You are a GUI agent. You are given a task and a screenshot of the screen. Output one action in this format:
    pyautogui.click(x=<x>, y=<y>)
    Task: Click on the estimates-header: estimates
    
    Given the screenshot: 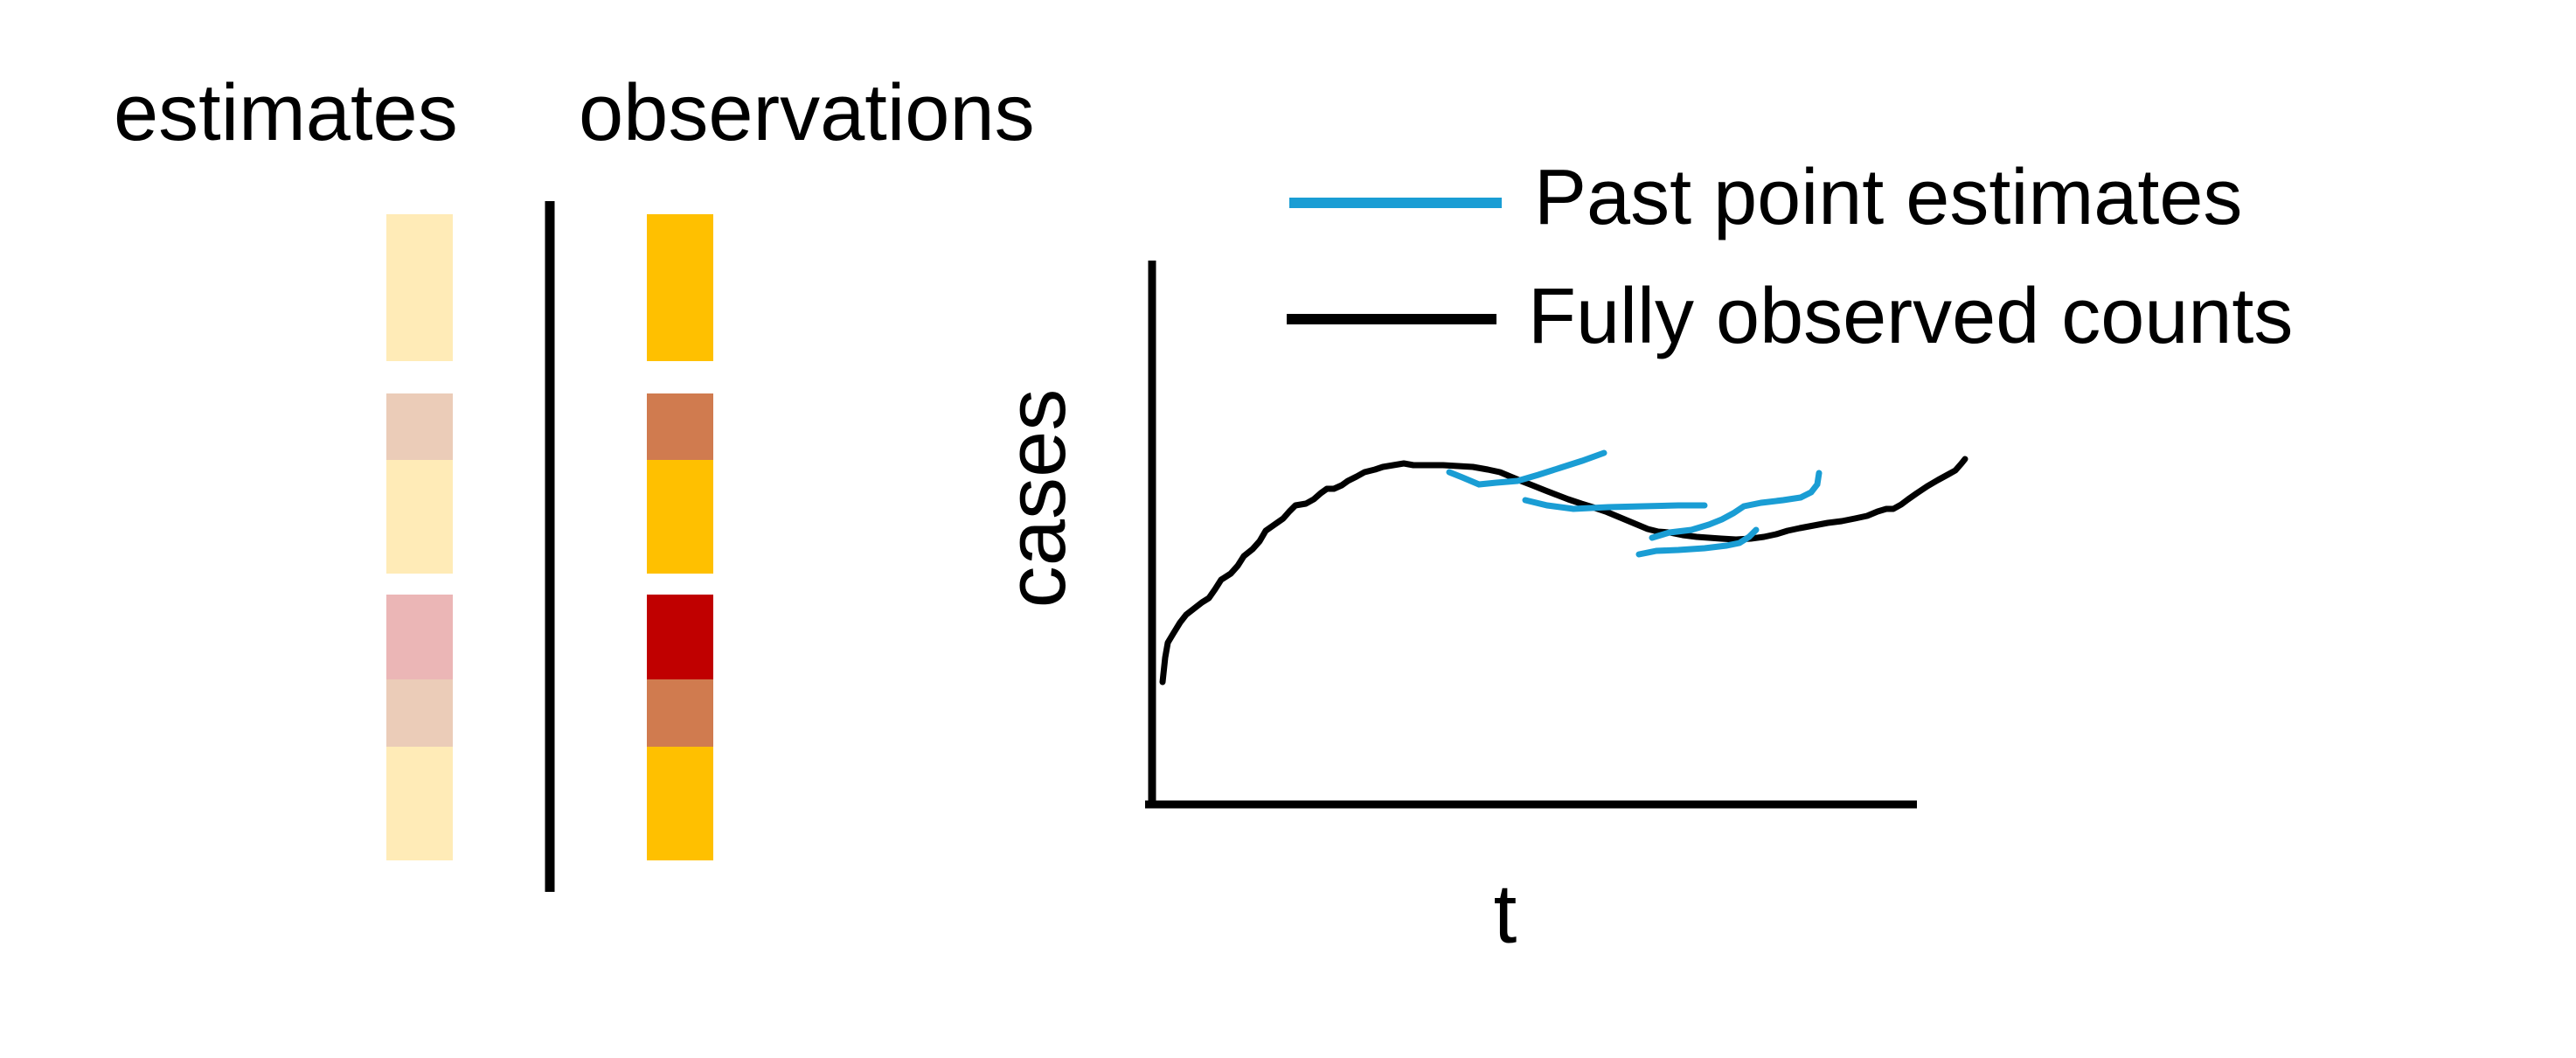 What is the action you would take?
    pyautogui.click(x=286, y=113)
    